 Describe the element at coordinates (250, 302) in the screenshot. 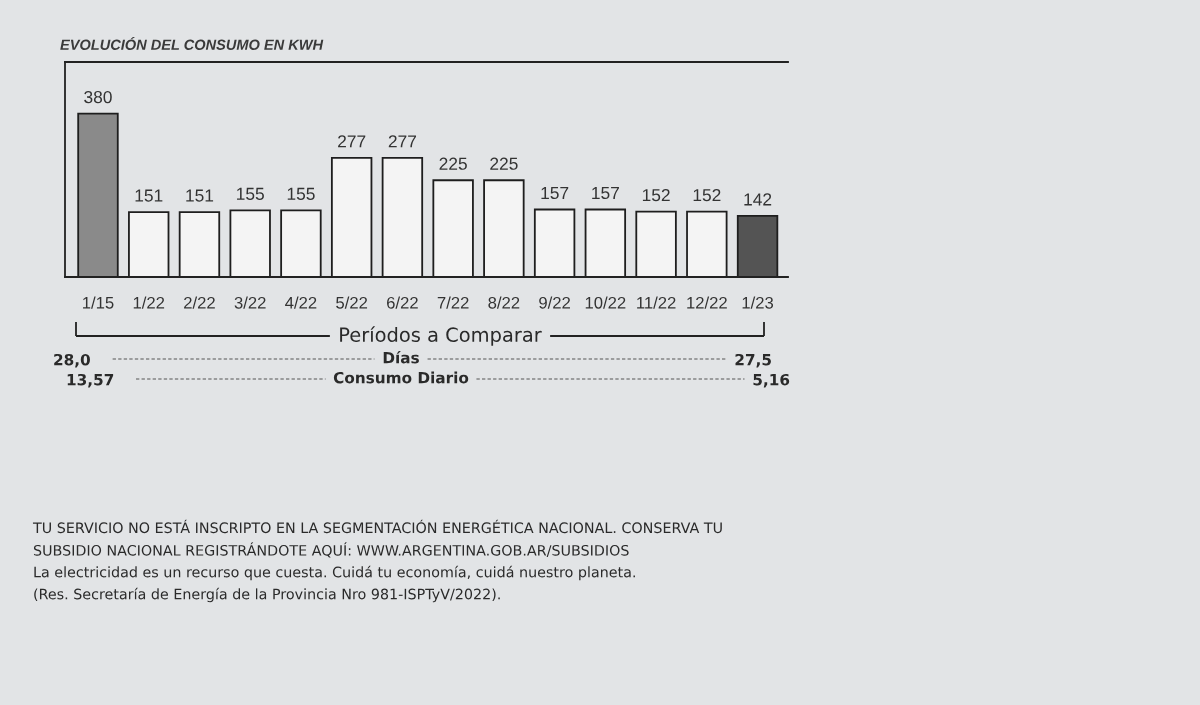

I see `x-tick-label: 3/22` at that location.